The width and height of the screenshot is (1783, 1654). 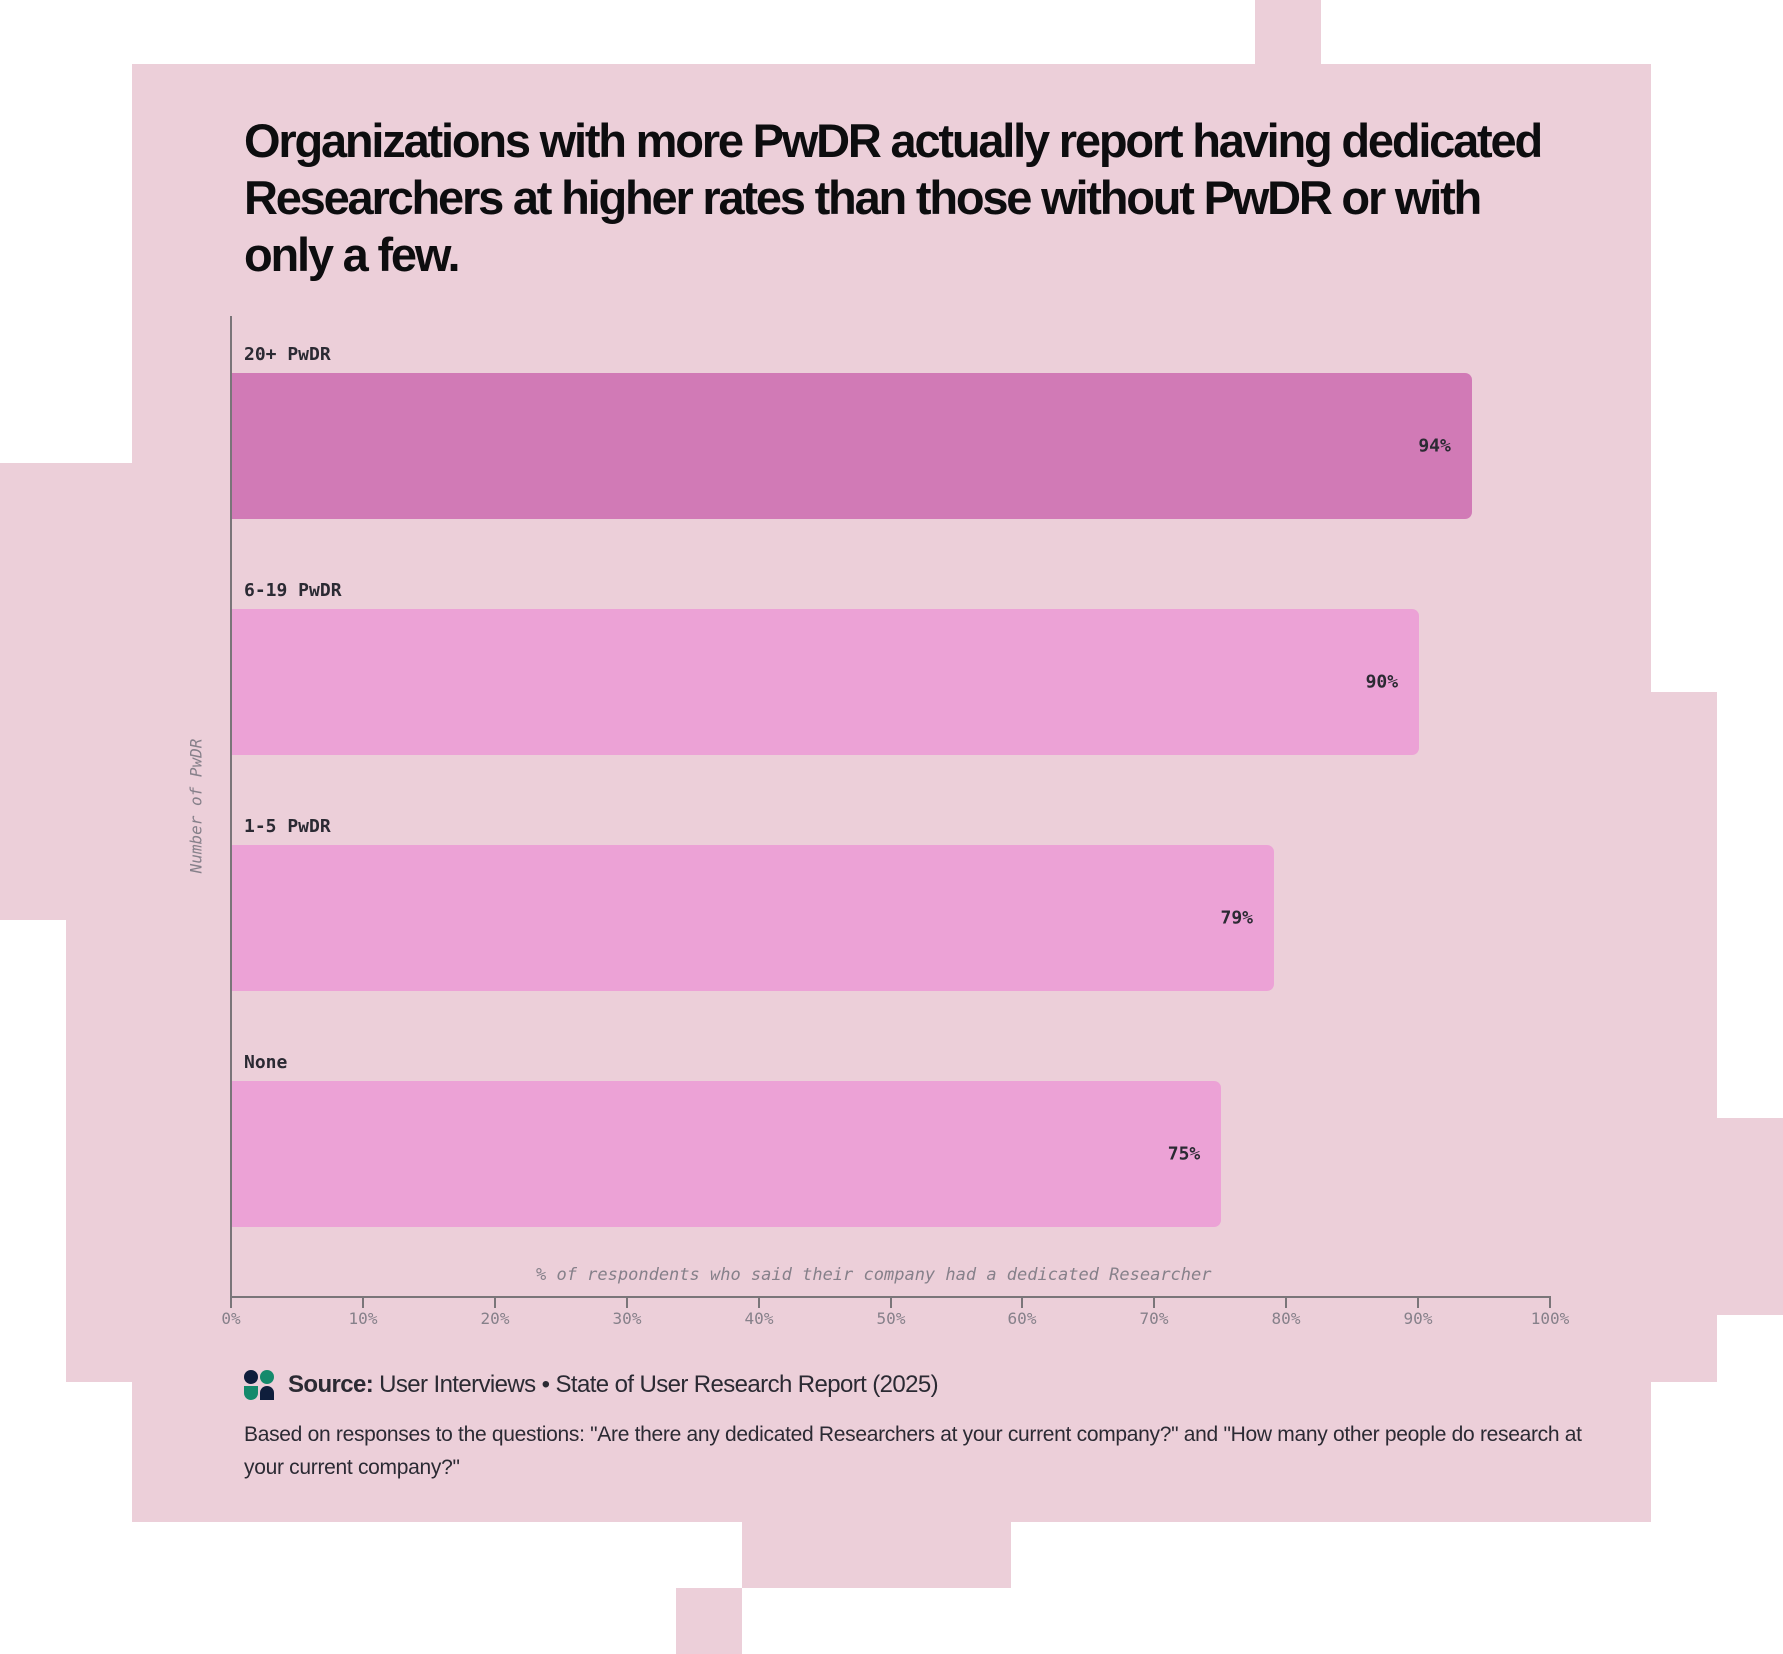 I want to click on x-axis-line, so click(x=890, y=1297).